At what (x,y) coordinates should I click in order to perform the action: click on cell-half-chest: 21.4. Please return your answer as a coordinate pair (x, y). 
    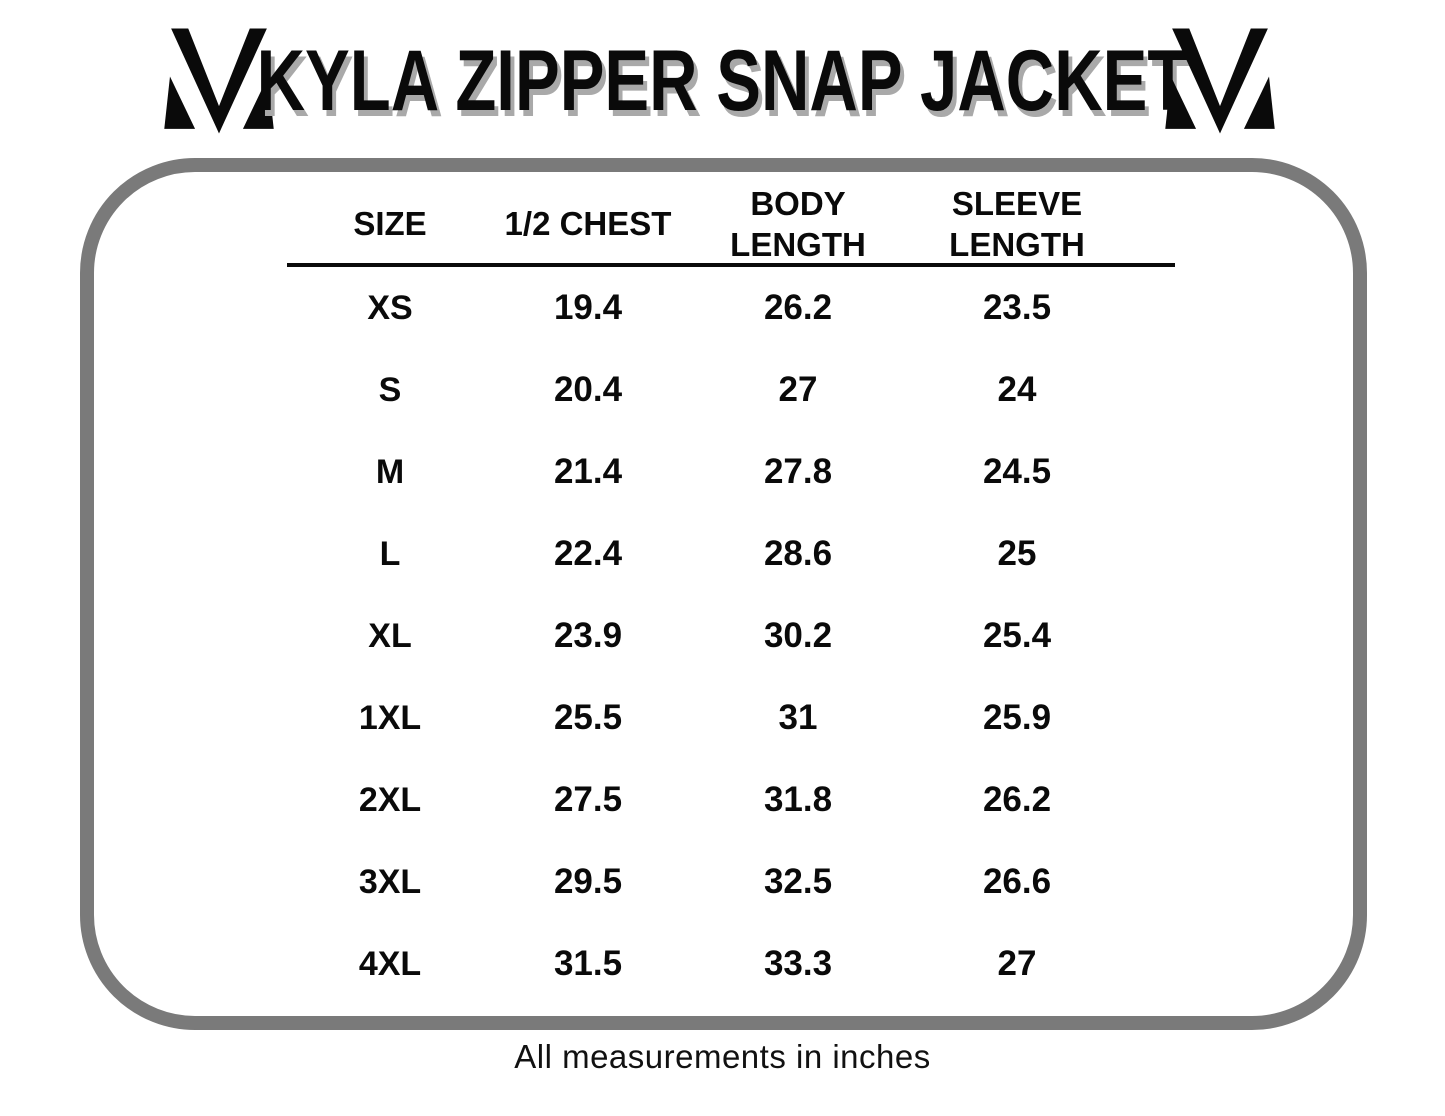
    Looking at the image, I should click on (588, 471).